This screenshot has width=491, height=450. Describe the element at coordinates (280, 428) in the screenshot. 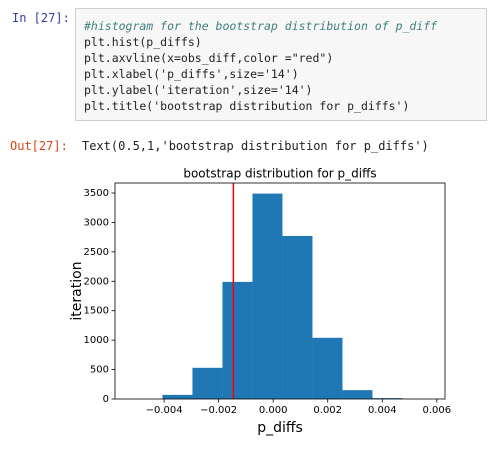

I see `x-axis-label: p_diffs` at that location.